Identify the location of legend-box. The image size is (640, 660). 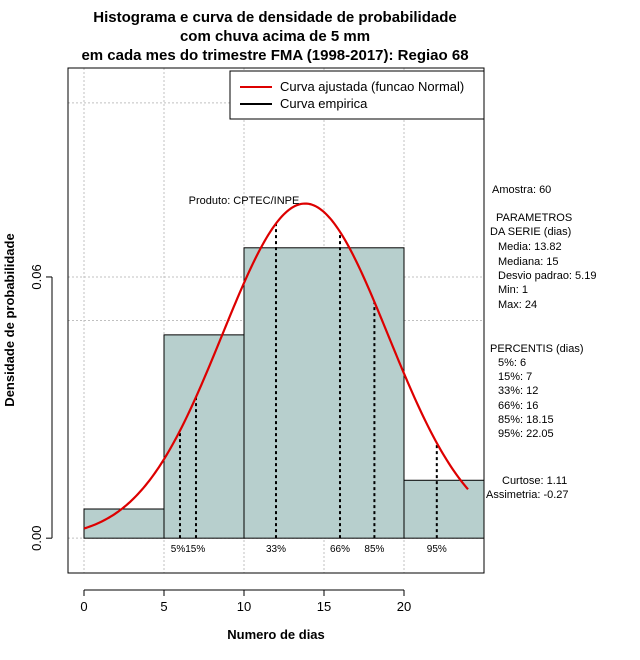
(357, 95).